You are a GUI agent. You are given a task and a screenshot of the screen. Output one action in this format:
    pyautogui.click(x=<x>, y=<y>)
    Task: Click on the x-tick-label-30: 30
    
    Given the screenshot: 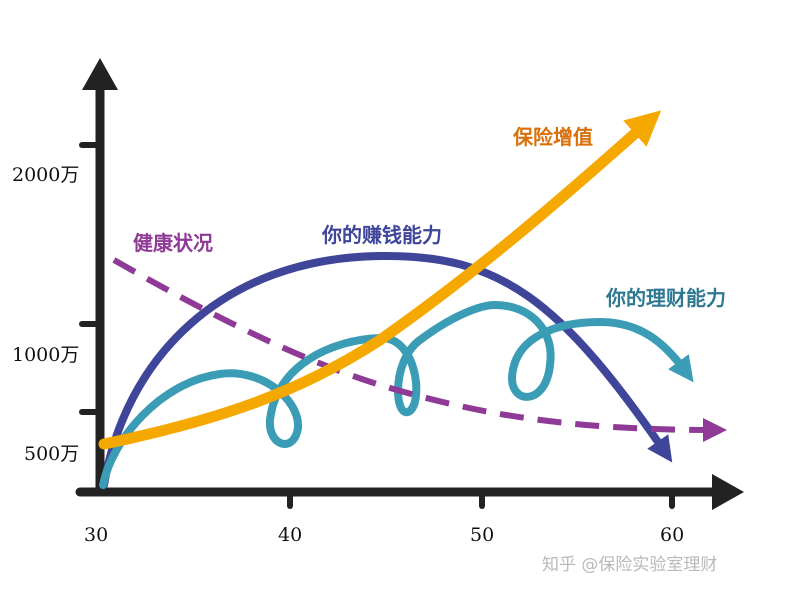 What is the action you would take?
    pyautogui.click(x=96, y=535)
    